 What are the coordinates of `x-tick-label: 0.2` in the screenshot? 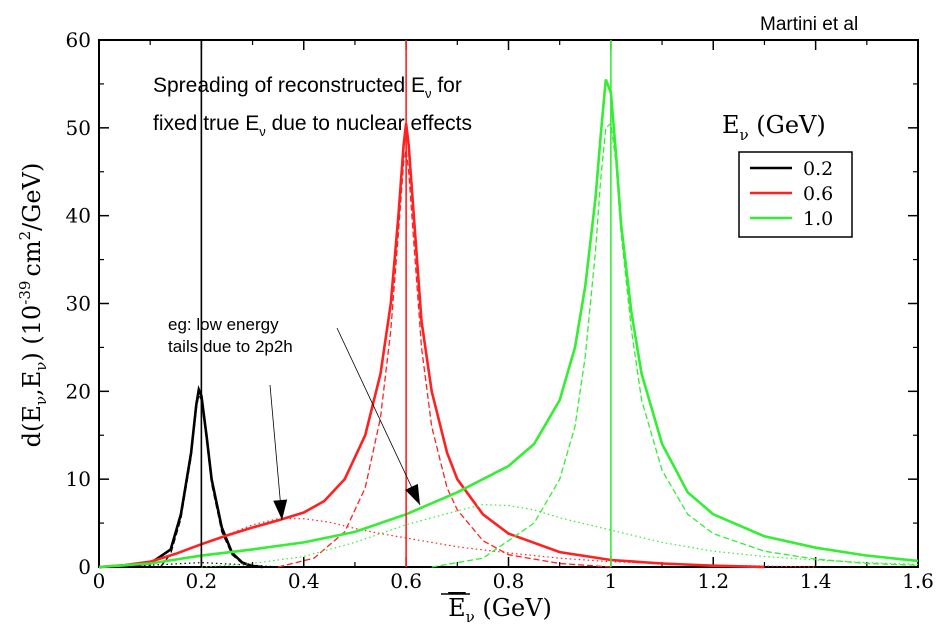 It's located at (201, 581).